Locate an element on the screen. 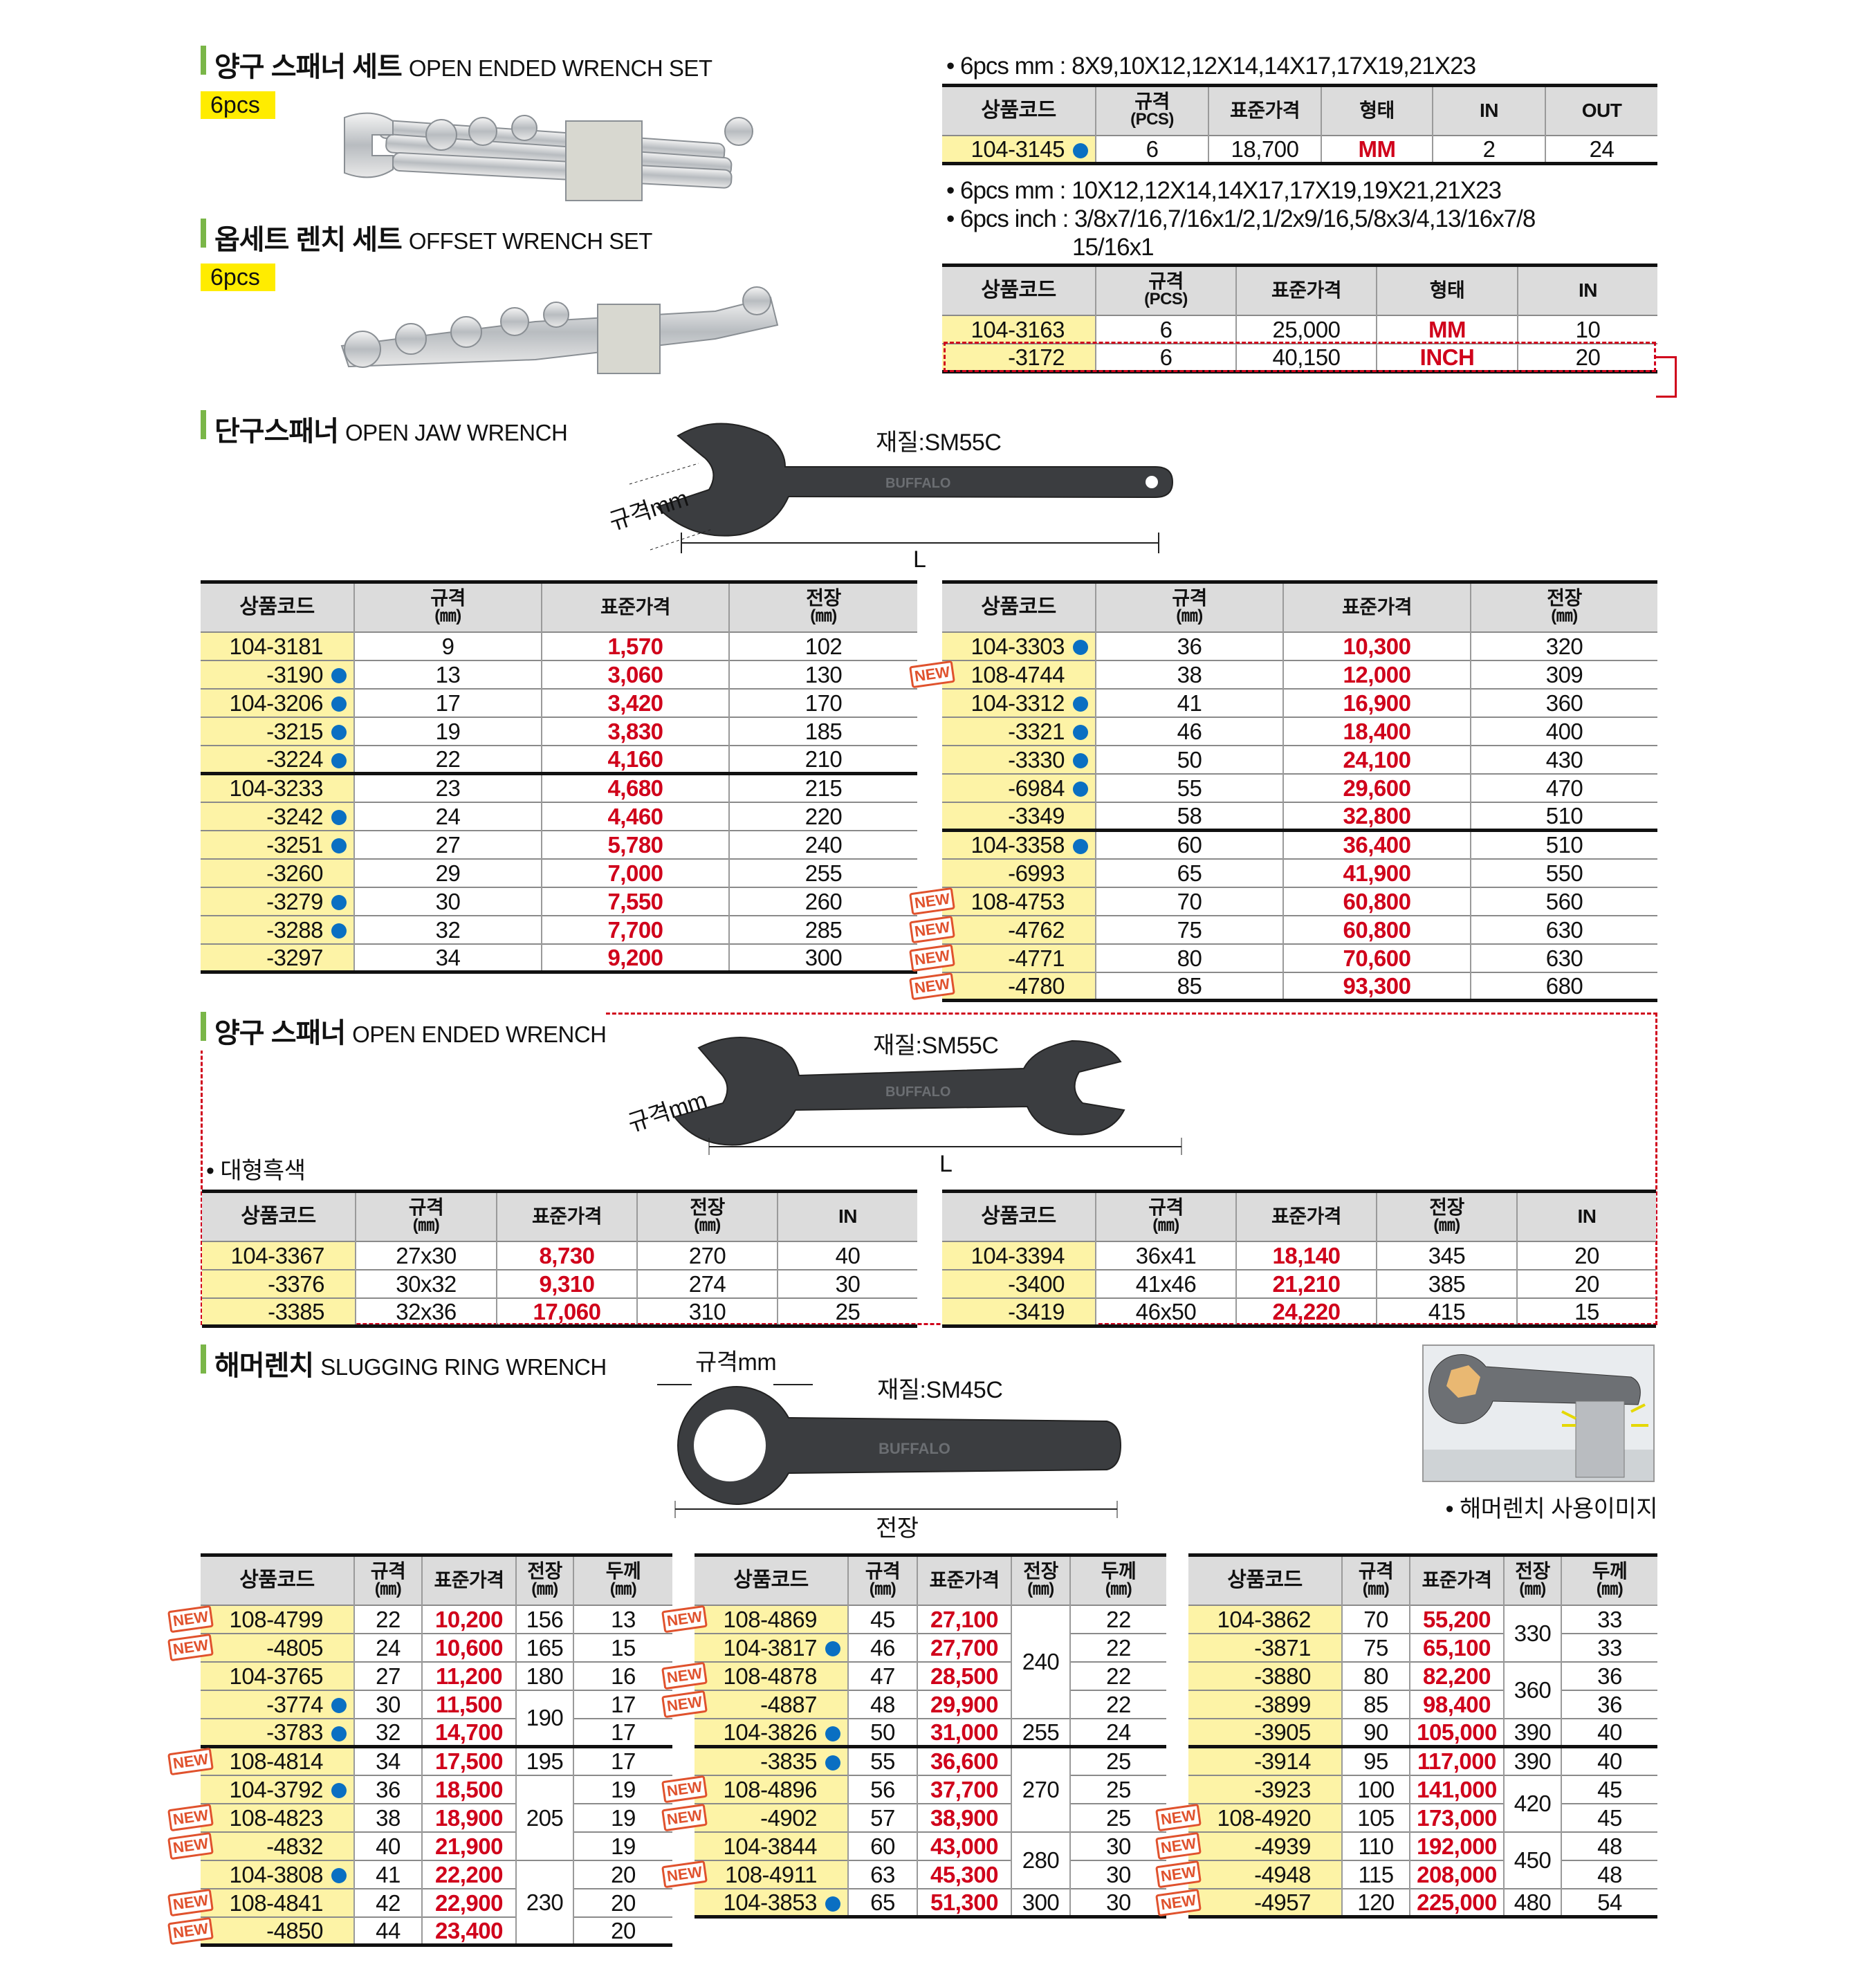 This screenshot has height=1978, width=1876. material-label: 재질:SM45C is located at coordinates (940, 1390).